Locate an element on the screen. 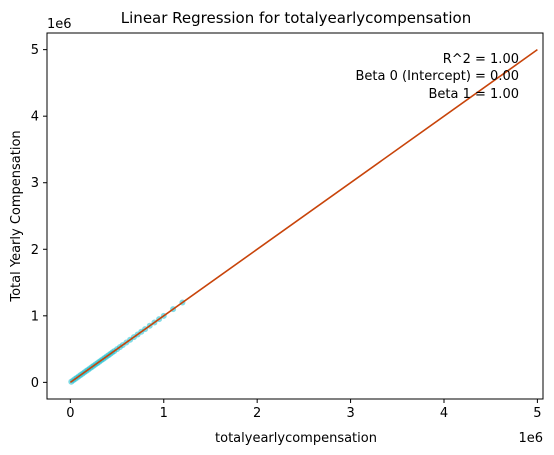 This screenshot has height=455, width=554. x-tick-label-4: 4 is located at coordinates (444, 413).